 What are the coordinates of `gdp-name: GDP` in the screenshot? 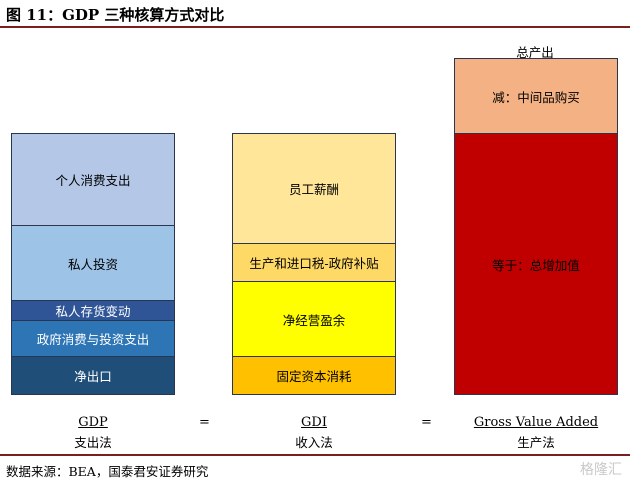 It's located at (93, 422).